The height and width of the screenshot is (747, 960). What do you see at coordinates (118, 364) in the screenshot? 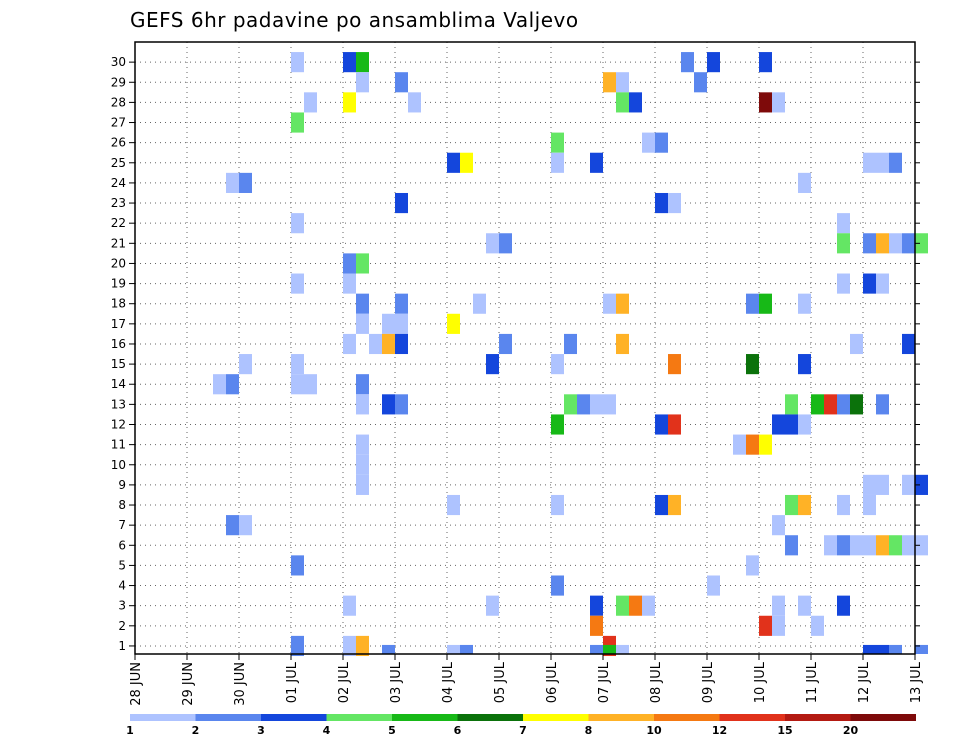
I see `y-tick-label: 15` at bounding box center [118, 364].